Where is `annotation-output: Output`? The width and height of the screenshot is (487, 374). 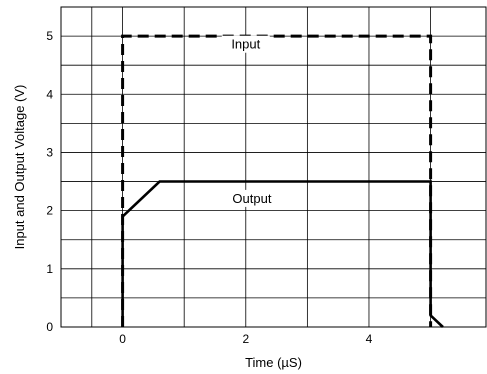 annotation-output: Output is located at coordinates (251, 198).